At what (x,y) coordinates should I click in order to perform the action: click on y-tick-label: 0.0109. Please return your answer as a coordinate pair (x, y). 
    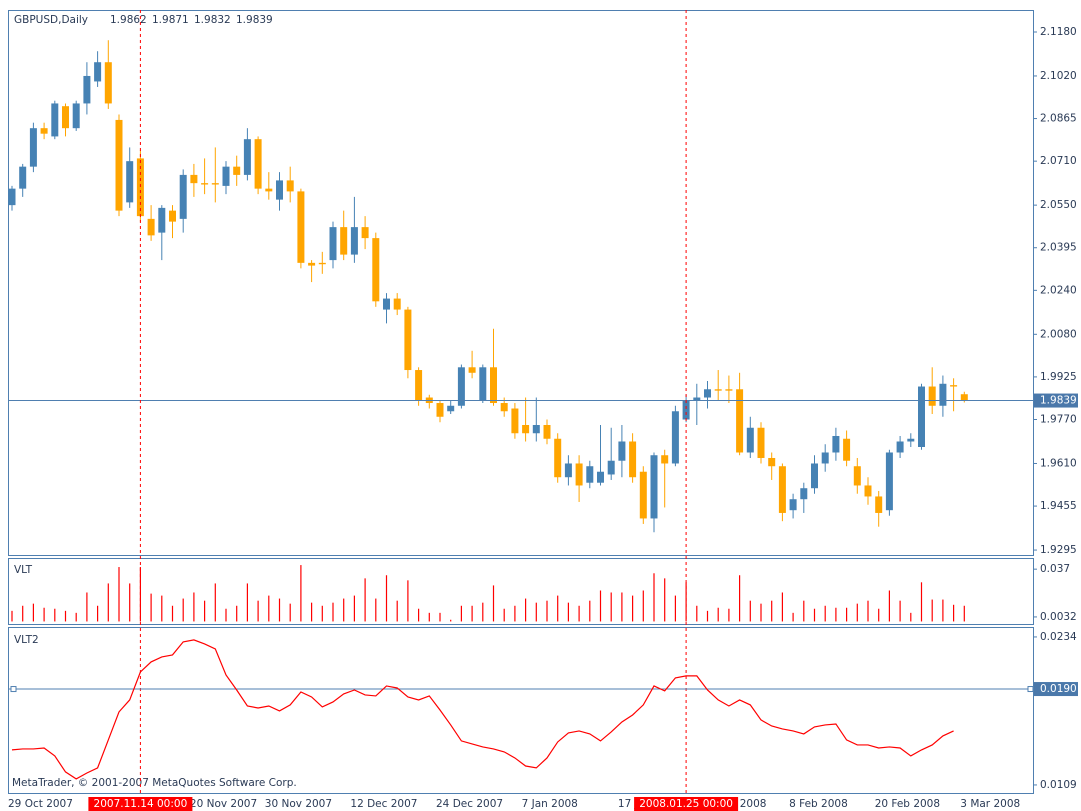
    Looking at the image, I should click on (1058, 785).